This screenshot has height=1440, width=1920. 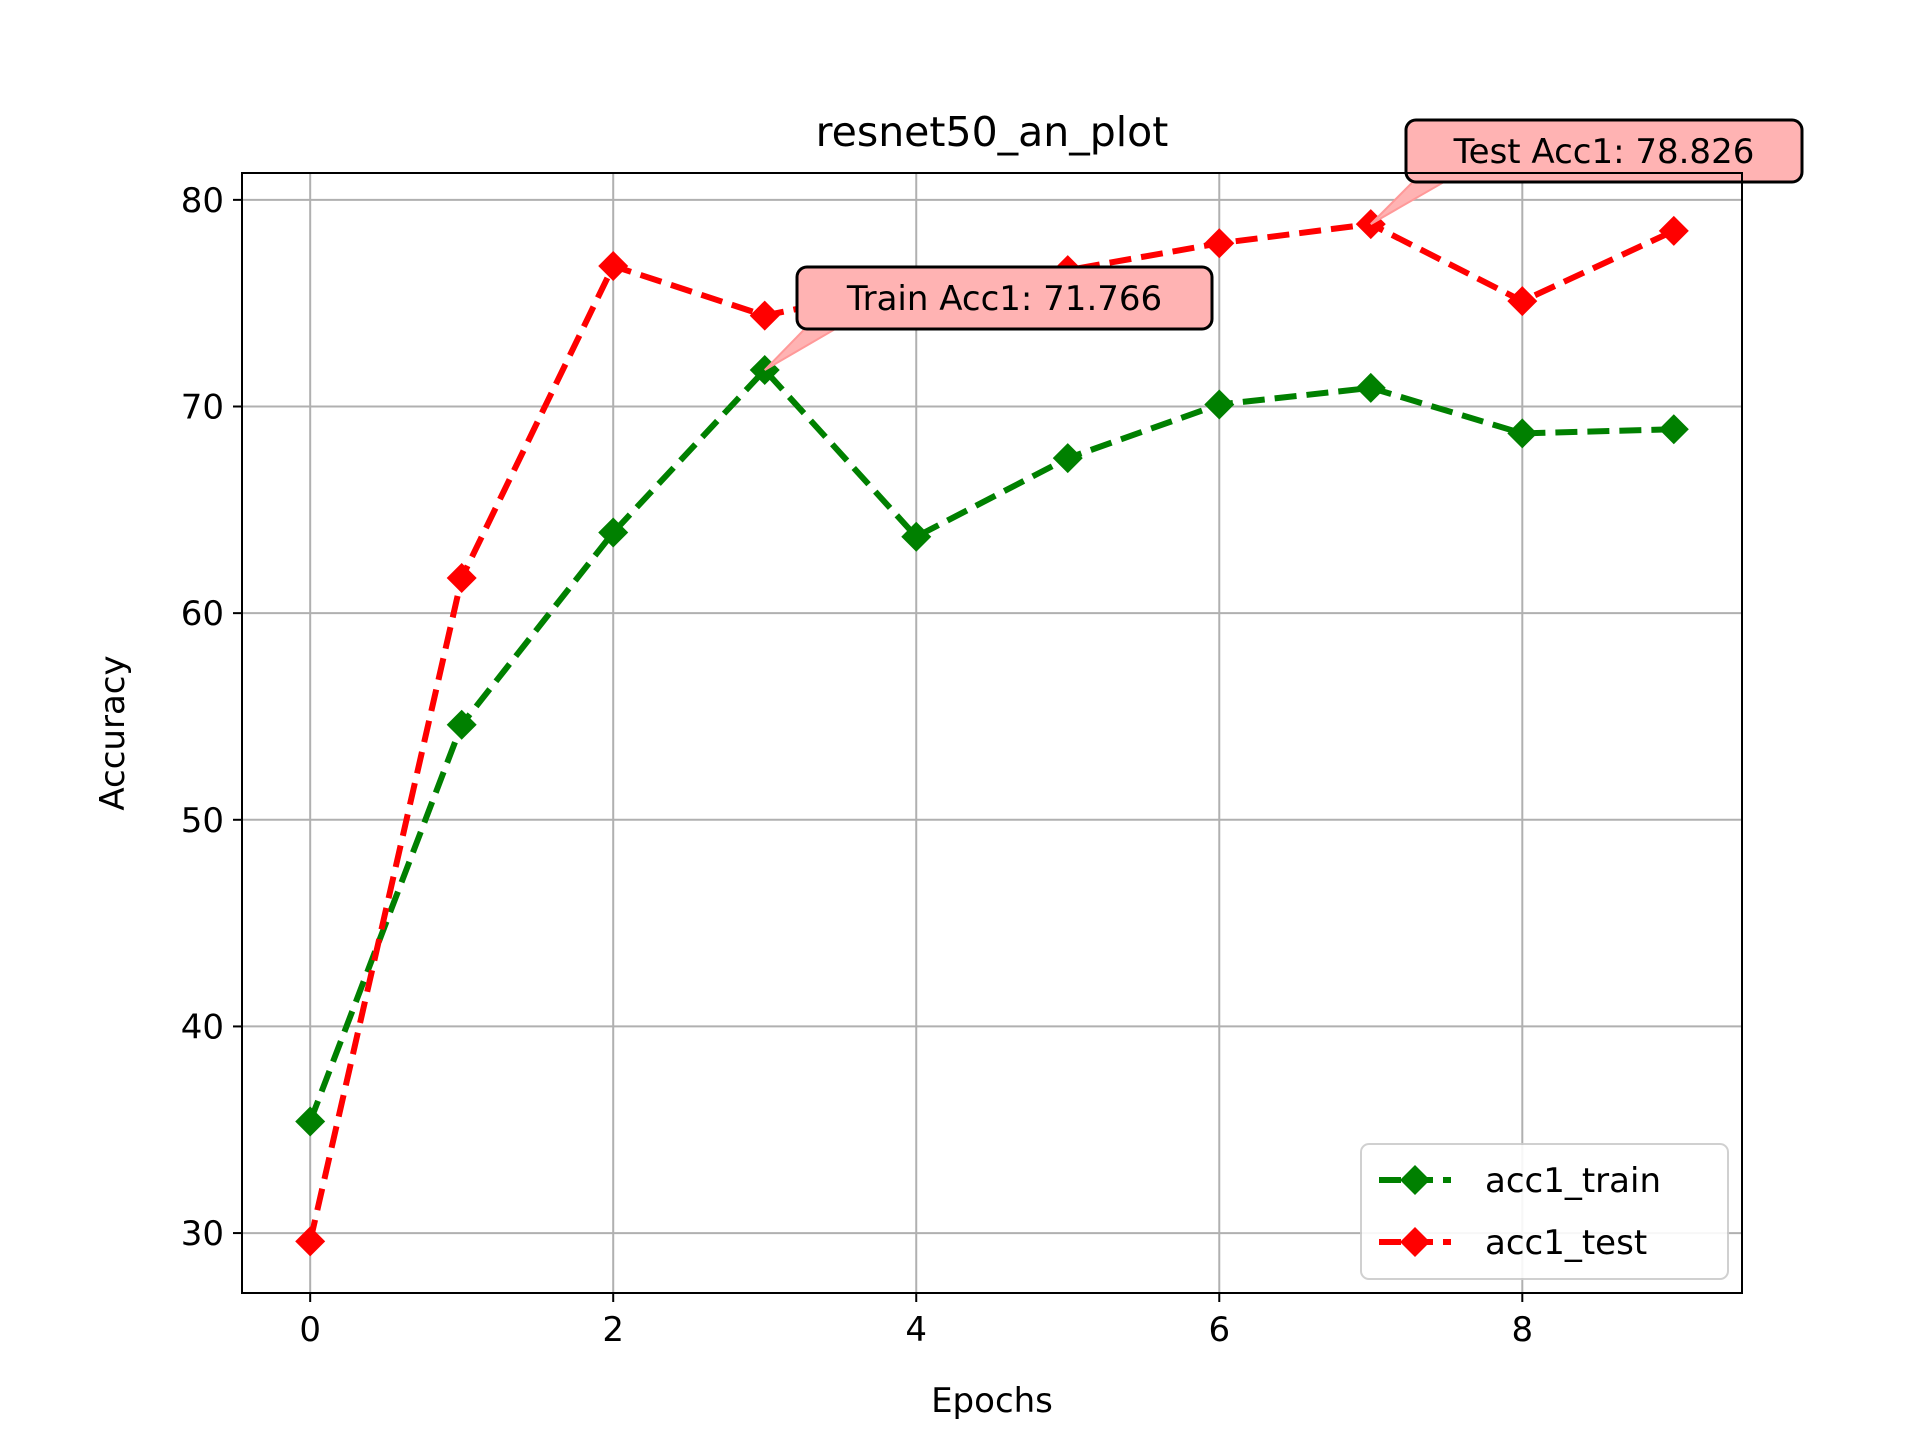 I want to click on annotation-label: Test Acc1: 78.826, so click(x=1604, y=152).